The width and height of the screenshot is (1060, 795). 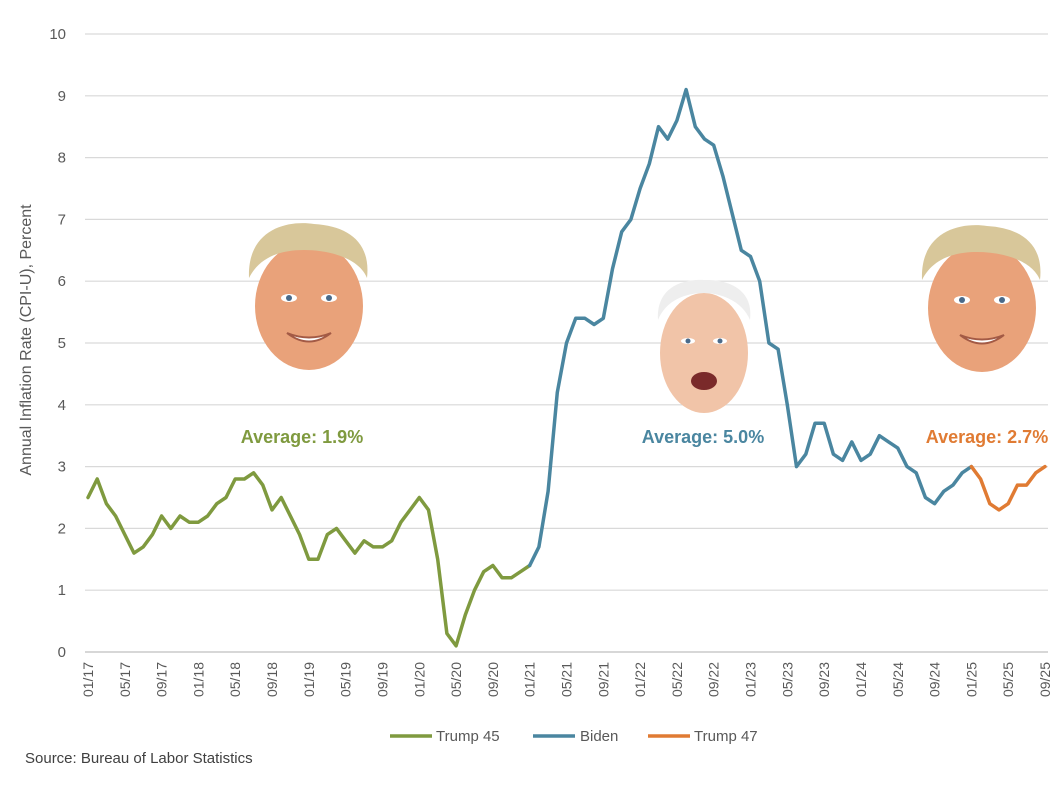 I want to click on x-tick-label: 05/25, so click(x=1008, y=679).